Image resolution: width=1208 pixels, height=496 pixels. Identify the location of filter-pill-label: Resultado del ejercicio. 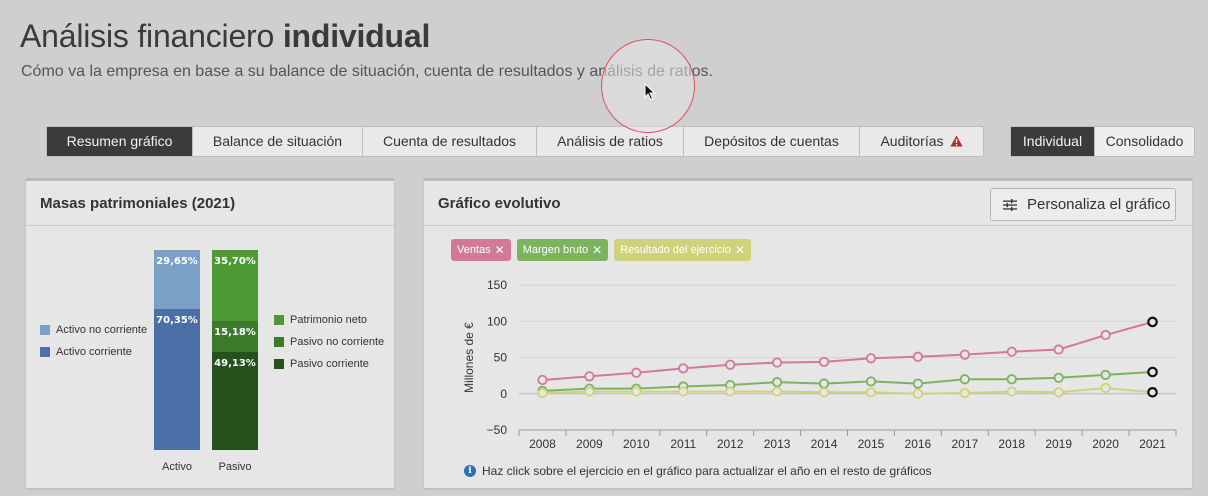
(675, 250).